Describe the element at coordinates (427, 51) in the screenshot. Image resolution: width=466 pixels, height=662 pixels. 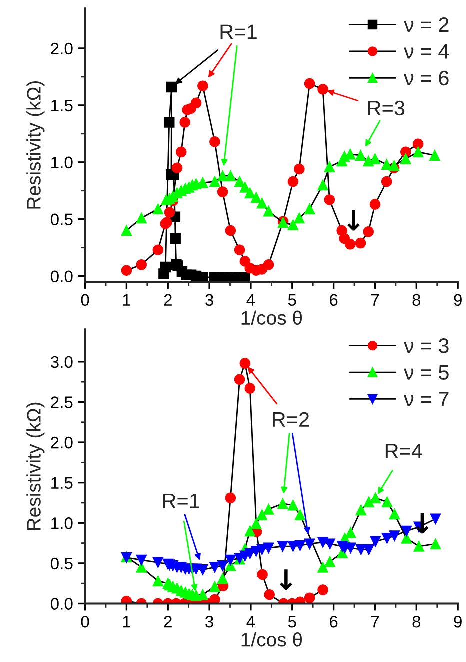
I see `legend-label: ν = 4` at that location.